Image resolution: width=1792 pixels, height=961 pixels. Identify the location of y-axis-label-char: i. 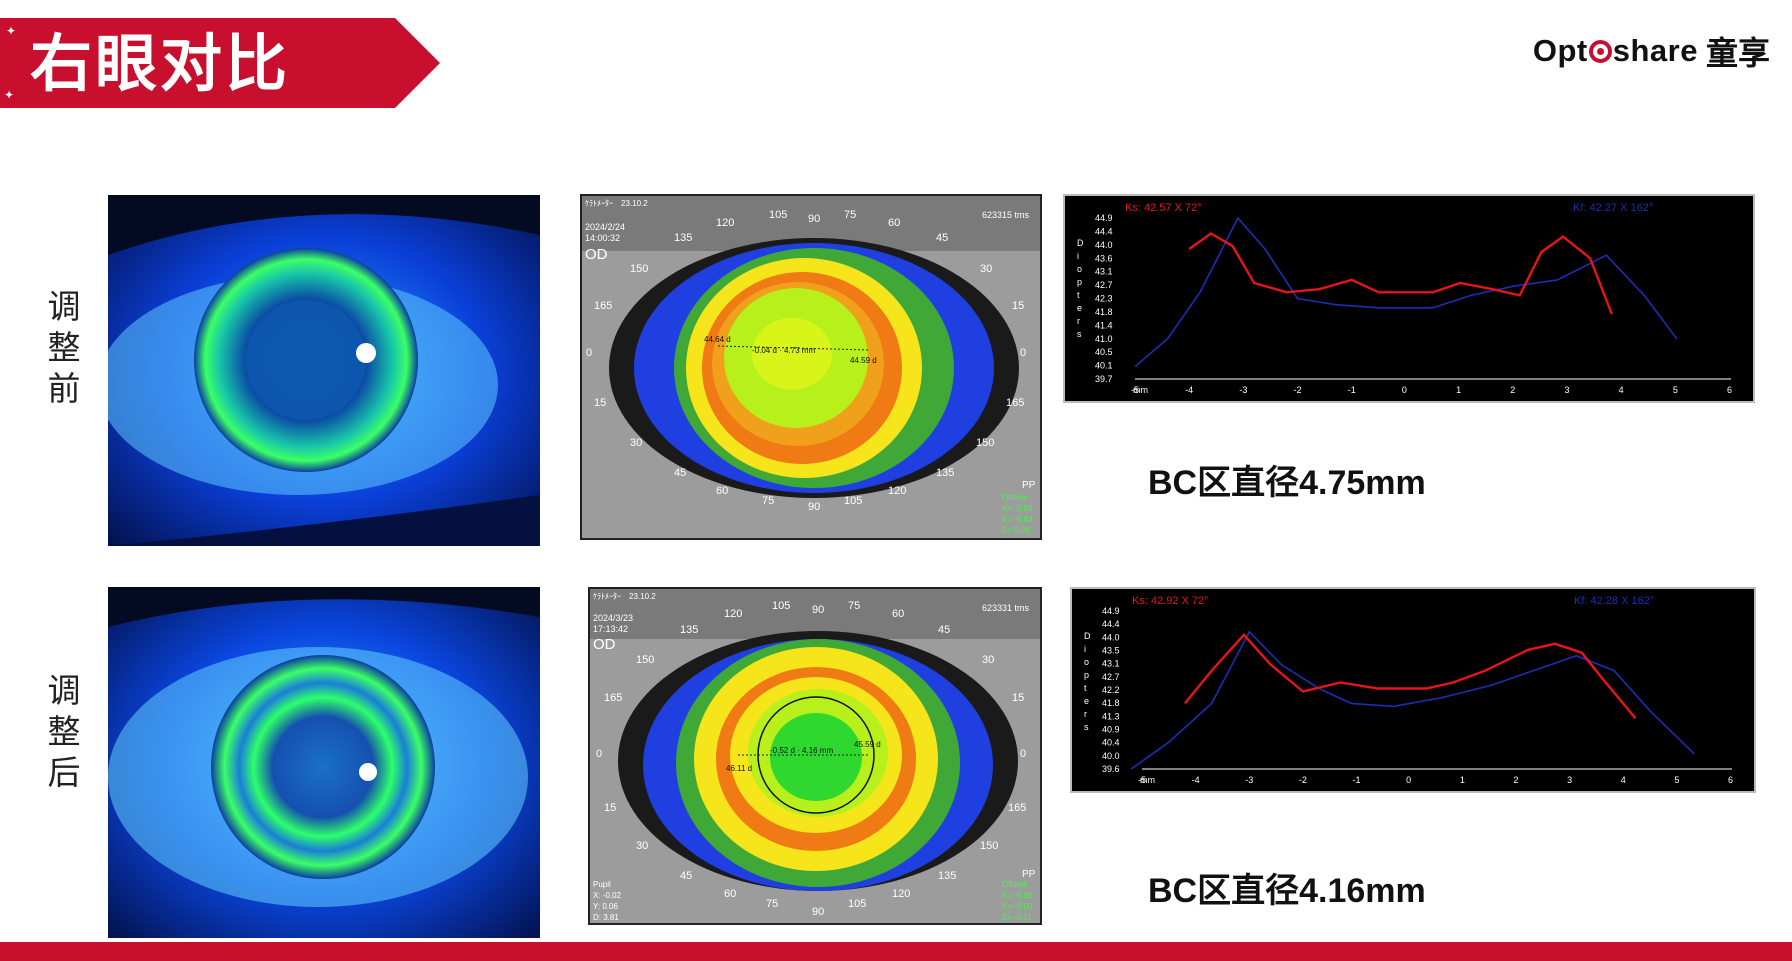
(1085, 649).